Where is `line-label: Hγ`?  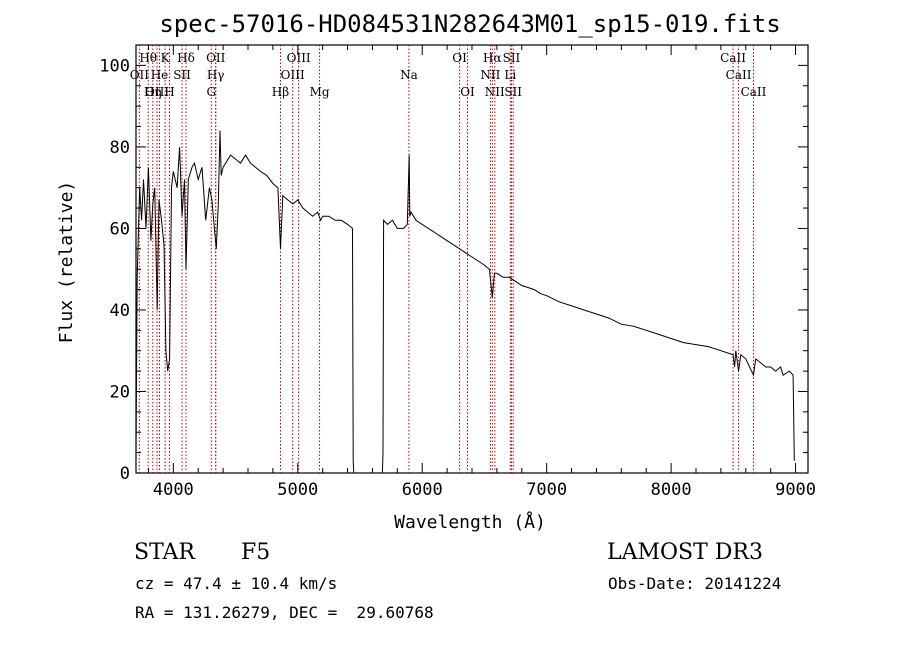 line-label: Hγ is located at coordinates (216, 75).